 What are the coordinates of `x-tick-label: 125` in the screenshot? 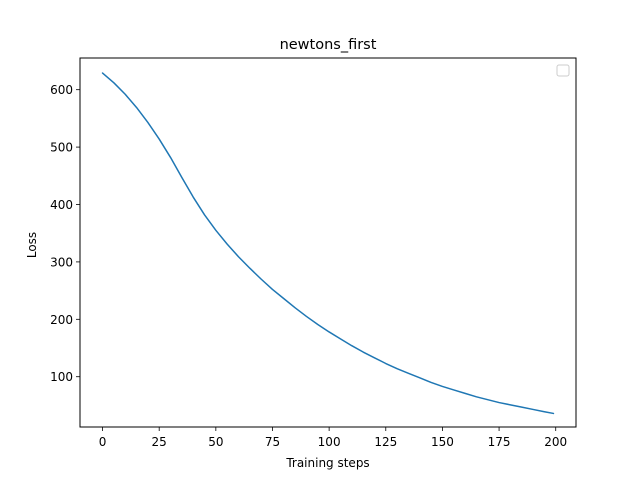 It's located at (385, 442).